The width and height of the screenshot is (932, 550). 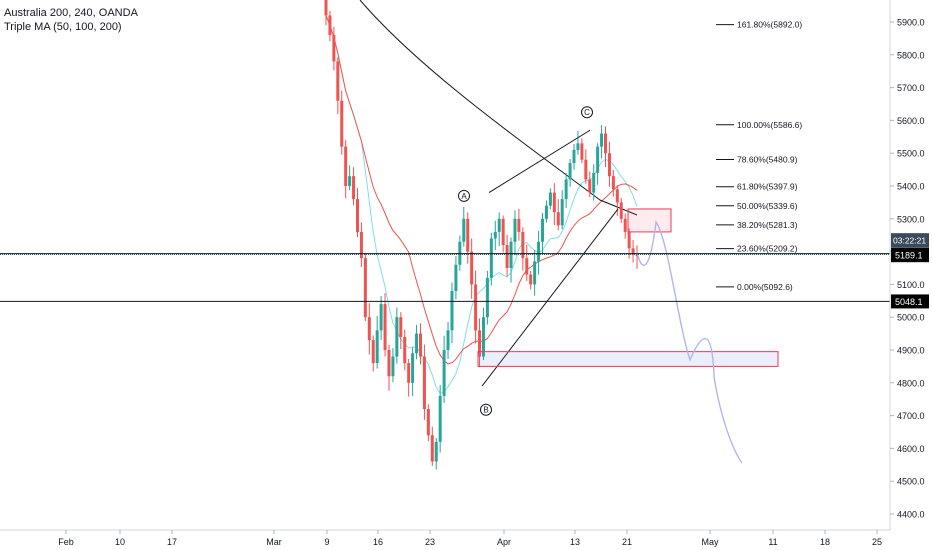 I want to click on wave-label-text: A, so click(x=464, y=196).